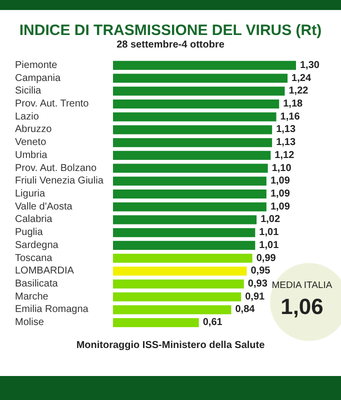 The image size is (341, 400). I want to click on data-label: 0,99, so click(266, 258).